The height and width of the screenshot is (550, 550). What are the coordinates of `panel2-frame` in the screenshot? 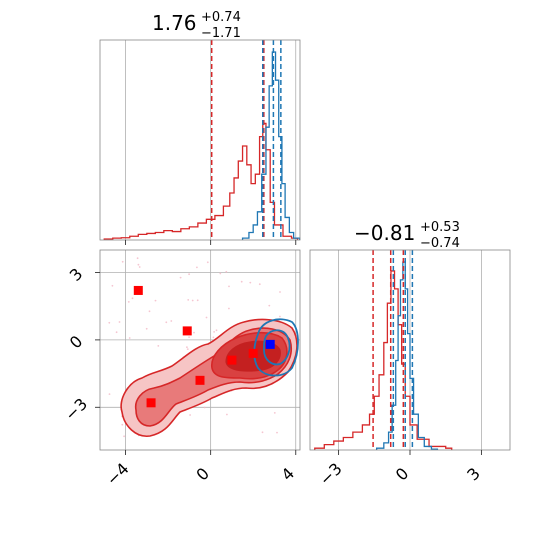 It's located at (200, 350).